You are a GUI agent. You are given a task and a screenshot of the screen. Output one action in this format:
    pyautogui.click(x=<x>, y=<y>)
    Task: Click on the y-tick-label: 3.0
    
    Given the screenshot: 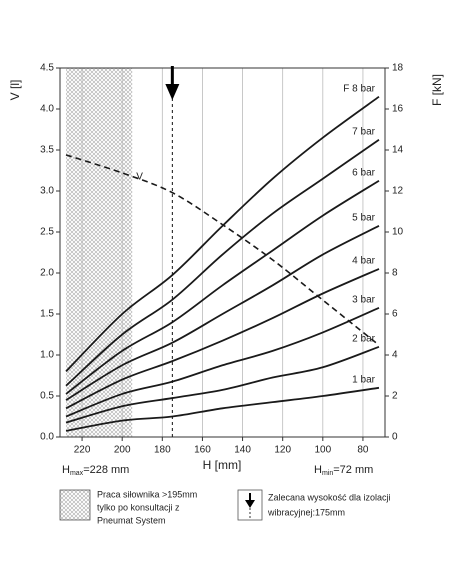 What is the action you would take?
    pyautogui.click(x=47, y=191)
    